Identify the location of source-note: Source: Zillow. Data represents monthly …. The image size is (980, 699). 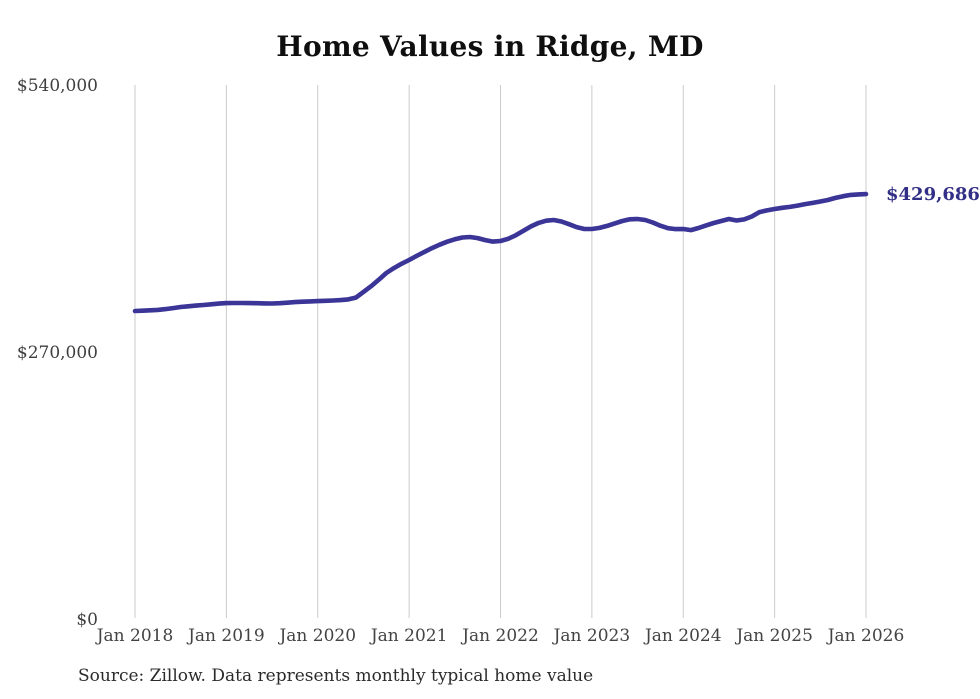
(336, 676).